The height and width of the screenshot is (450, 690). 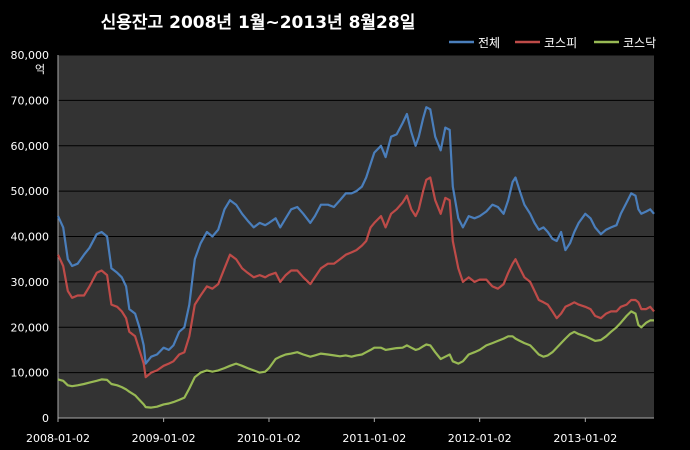 What do you see at coordinates (58, 438) in the screenshot?
I see `x-tick-label: 2008-01-02` at bounding box center [58, 438].